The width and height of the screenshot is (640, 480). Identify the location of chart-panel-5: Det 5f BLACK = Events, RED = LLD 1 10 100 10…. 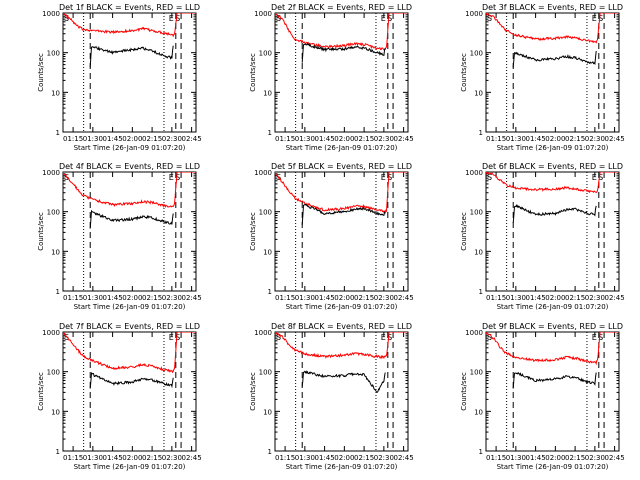
(331, 236).